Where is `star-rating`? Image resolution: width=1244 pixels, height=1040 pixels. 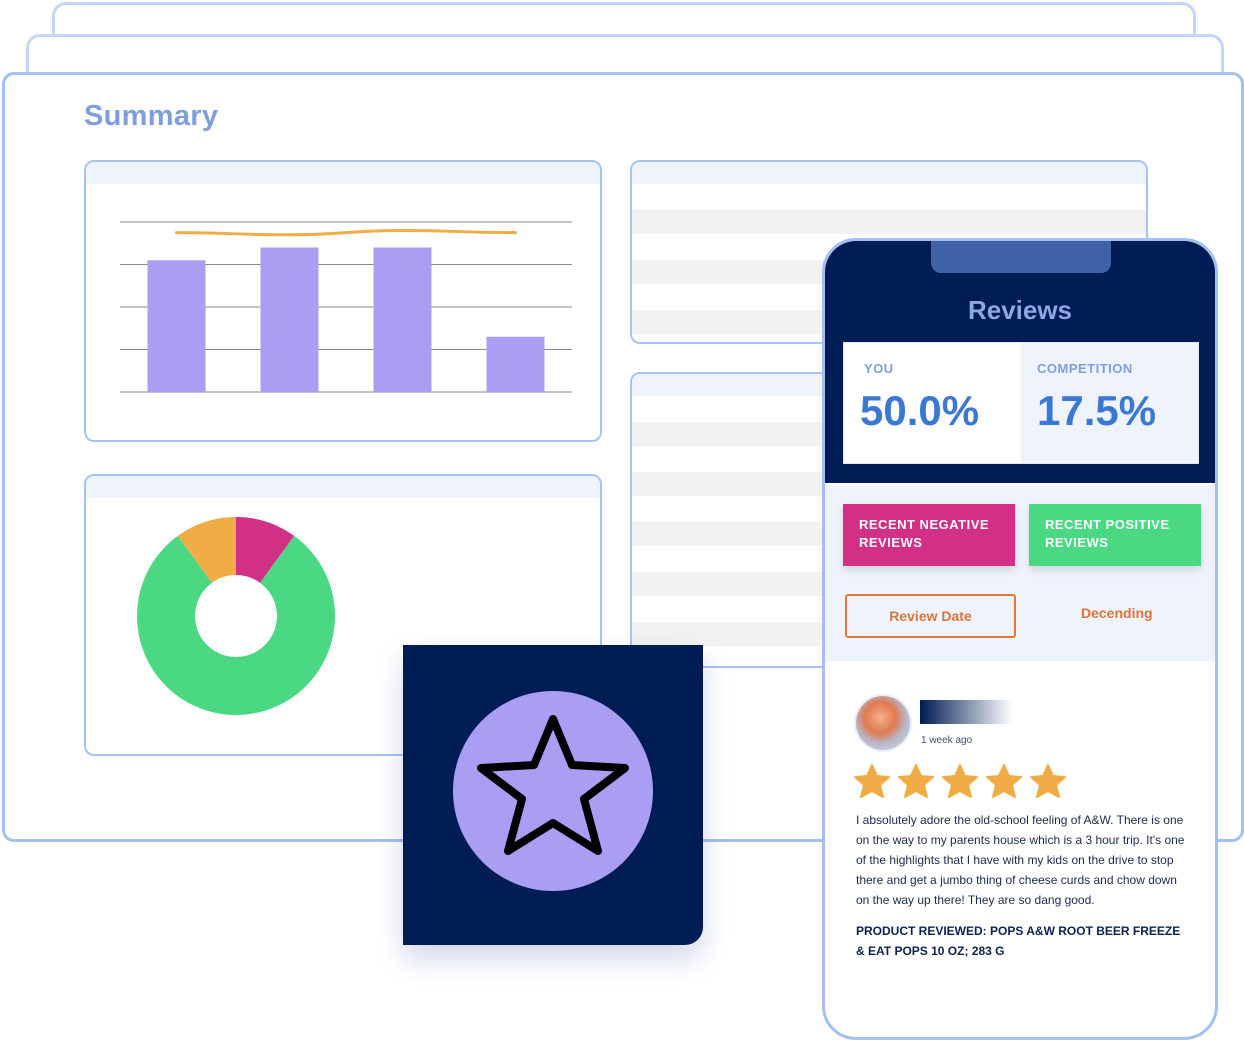 star-rating is located at coordinates (963, 781).